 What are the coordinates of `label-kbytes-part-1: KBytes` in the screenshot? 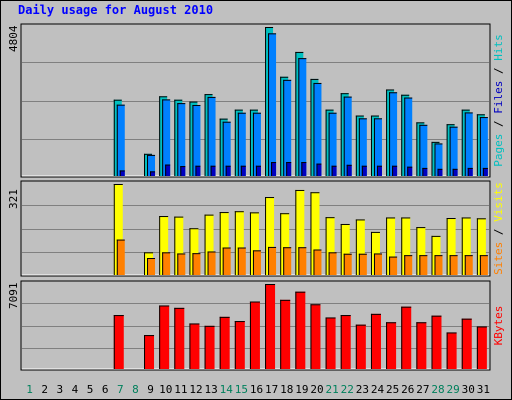 It's located at (498, 326).